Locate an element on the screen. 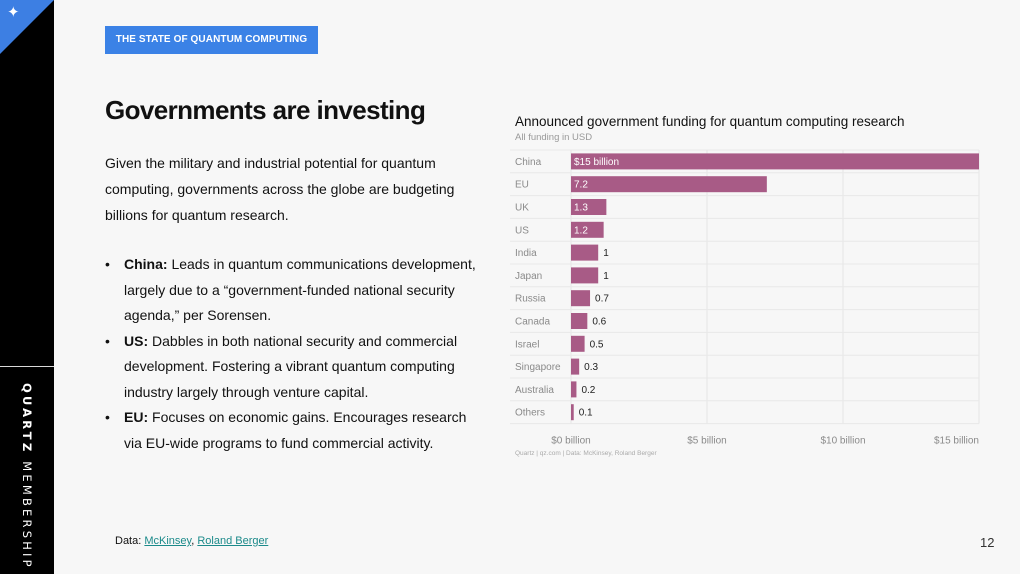  chart-subtitle: All funding in USD is located at coordinates (554, 137).